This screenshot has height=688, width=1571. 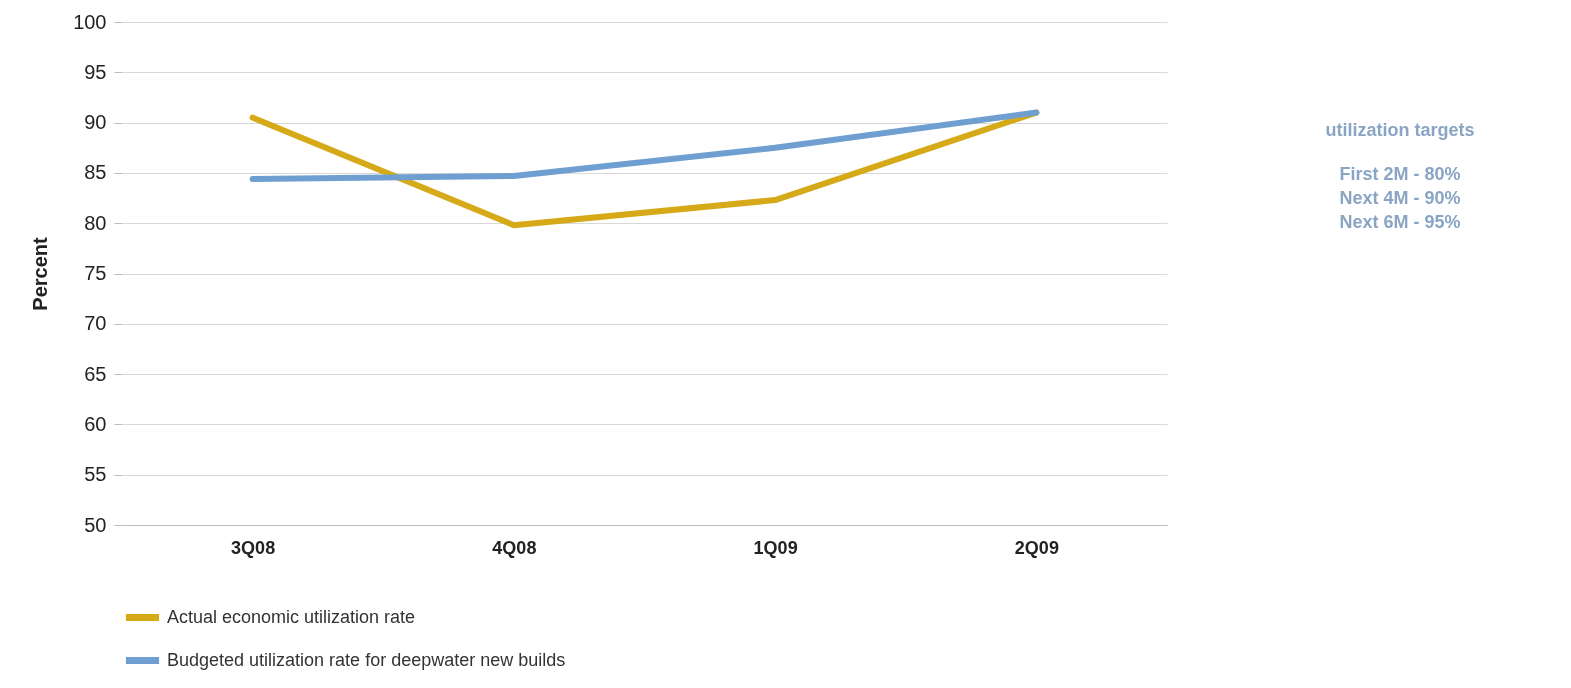 What do you see at coordinates (95, 373) in the screenshot?
I see `y-tick-label: 65` at bounding box center [95, 373].